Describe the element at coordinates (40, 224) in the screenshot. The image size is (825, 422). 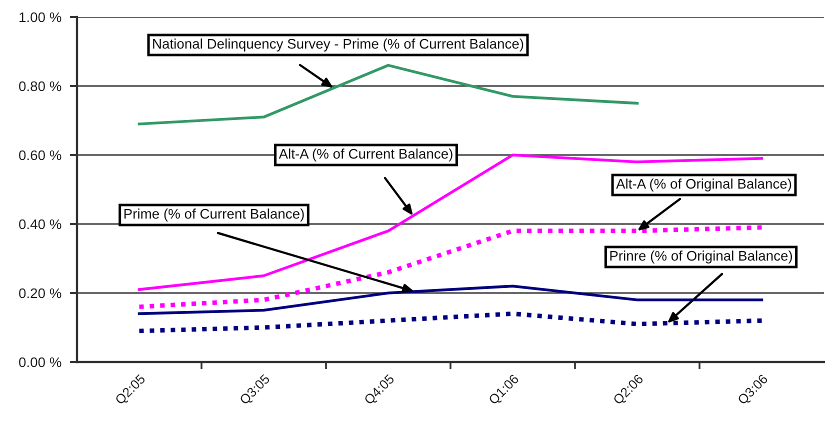
I see `y-tick-label: 0.40 %` at that location.